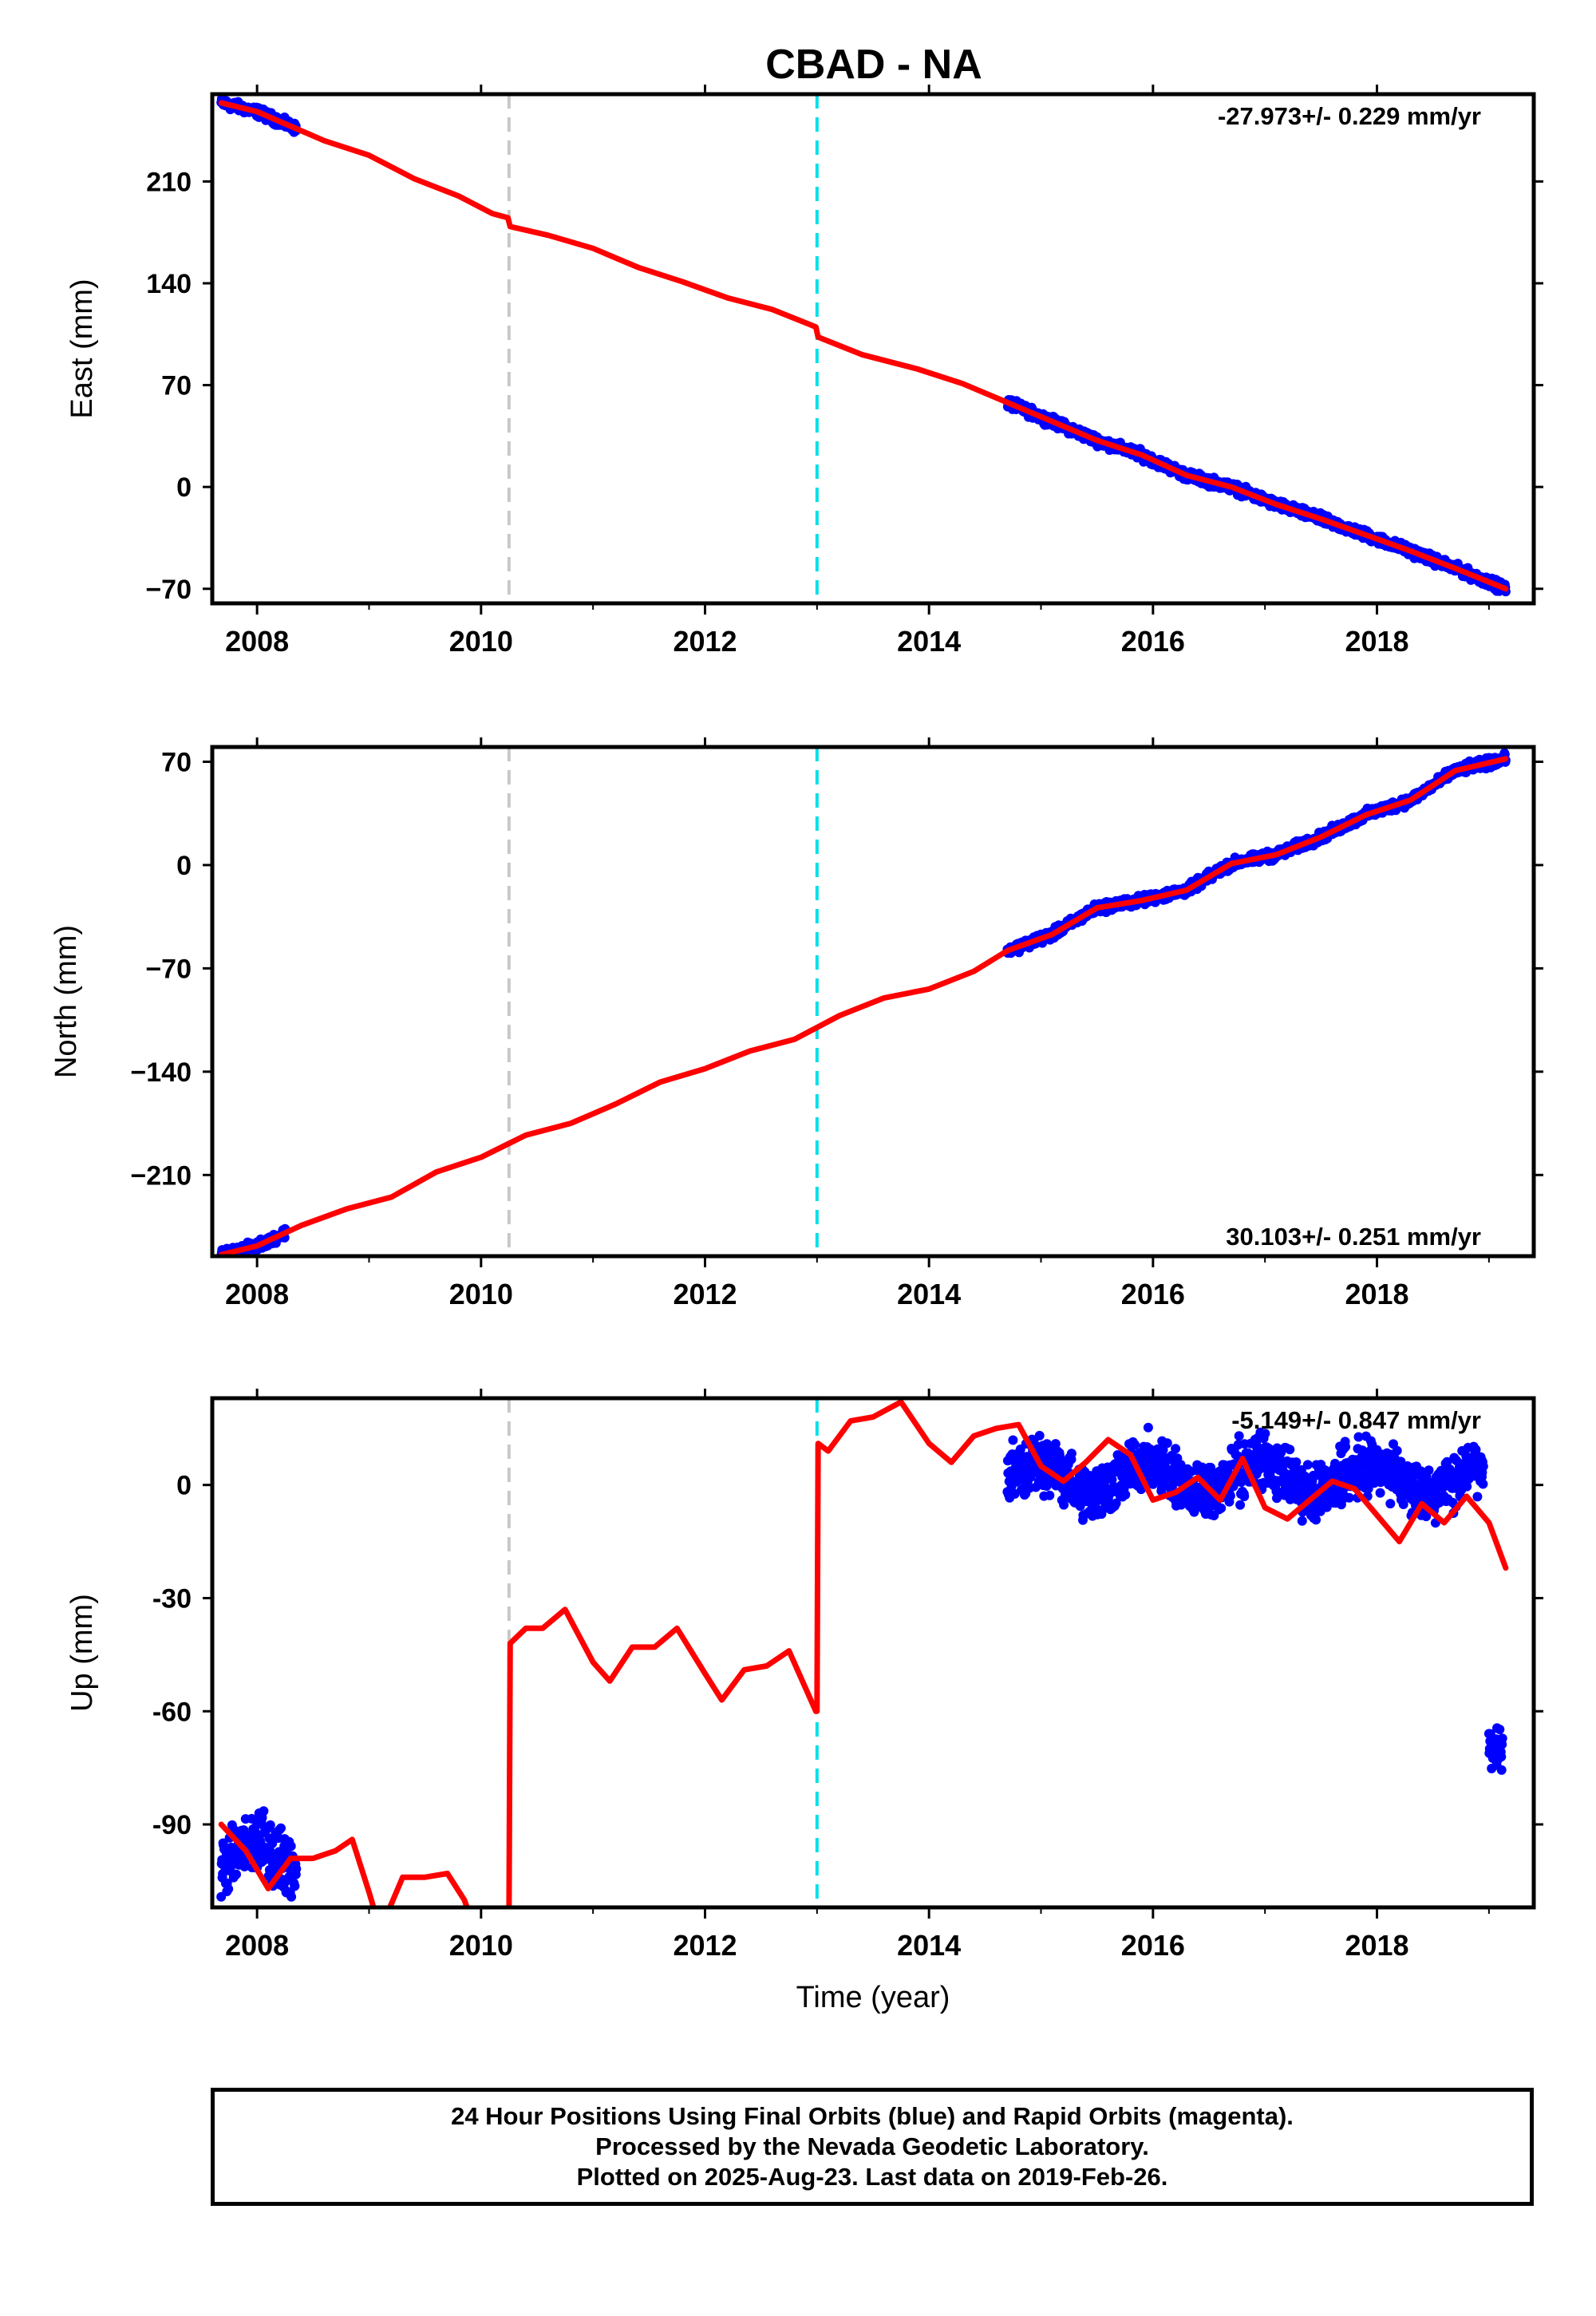  Describe the element at coordinates (257, 1945) in the screenshot. I see `up-xtick-label: 2008` at that location.